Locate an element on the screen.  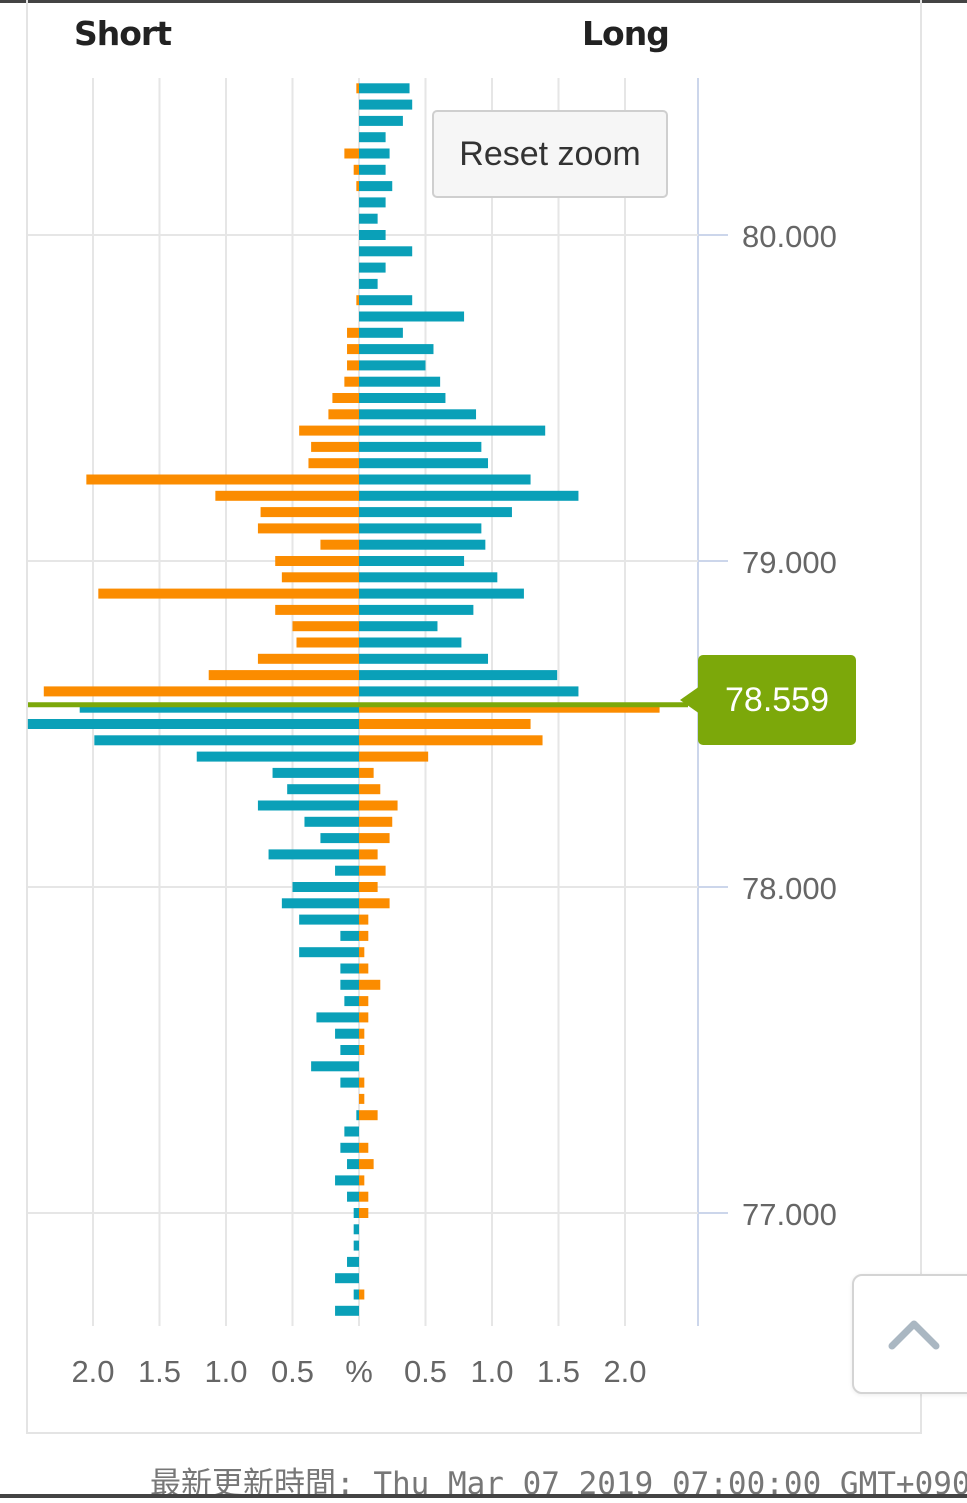
x-tick-label: 1.0 is located at coordinates (491, 1371).